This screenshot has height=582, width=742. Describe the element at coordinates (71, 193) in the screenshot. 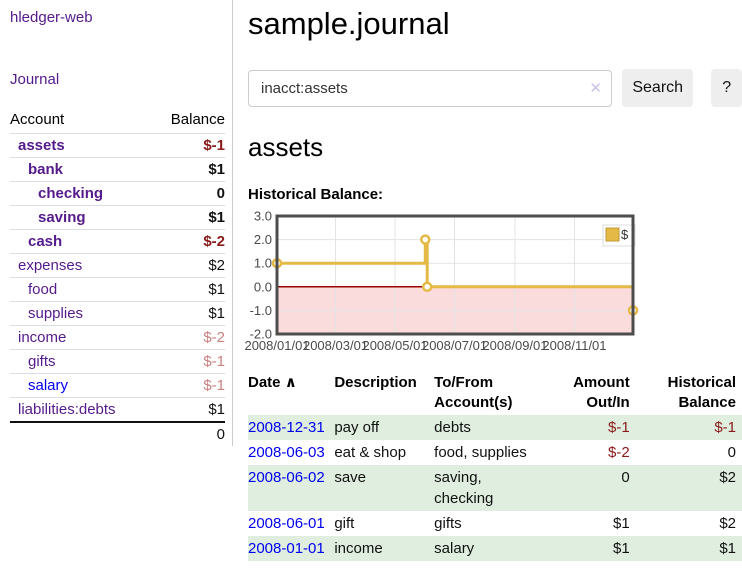

I see `account-link: checking` at that location.